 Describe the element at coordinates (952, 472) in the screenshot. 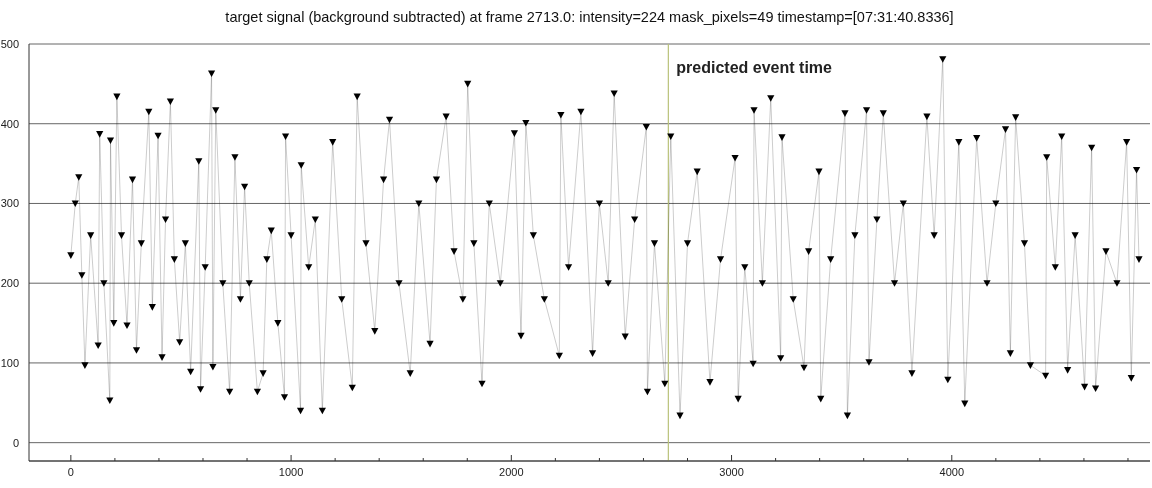

I see `x-tick-label: 4000` at that location.